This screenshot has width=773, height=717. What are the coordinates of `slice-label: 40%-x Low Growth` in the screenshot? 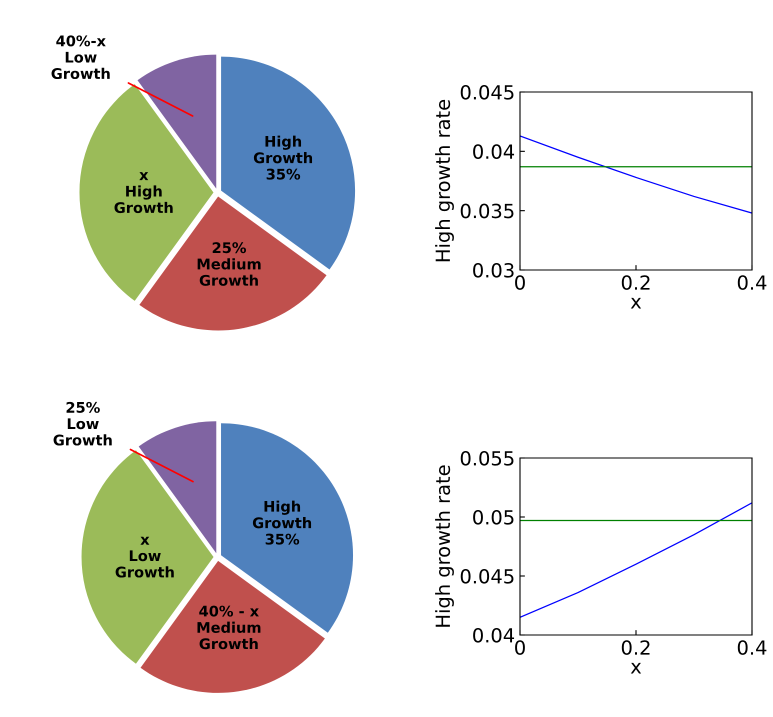 It's located at (81, 57).